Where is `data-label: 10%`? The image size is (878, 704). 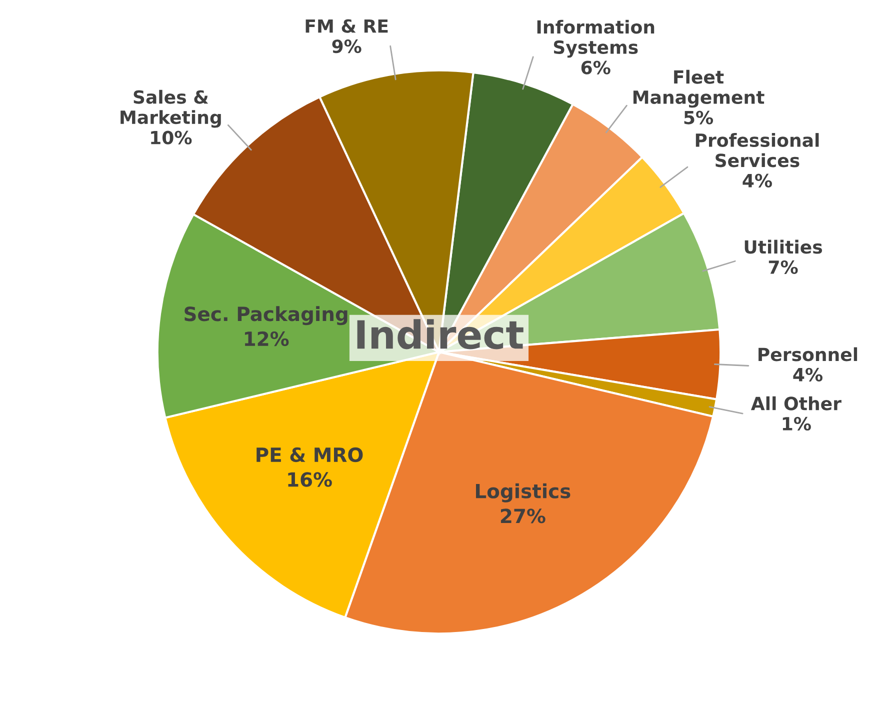 data-label: 10% is located at coordinates (171, 137).